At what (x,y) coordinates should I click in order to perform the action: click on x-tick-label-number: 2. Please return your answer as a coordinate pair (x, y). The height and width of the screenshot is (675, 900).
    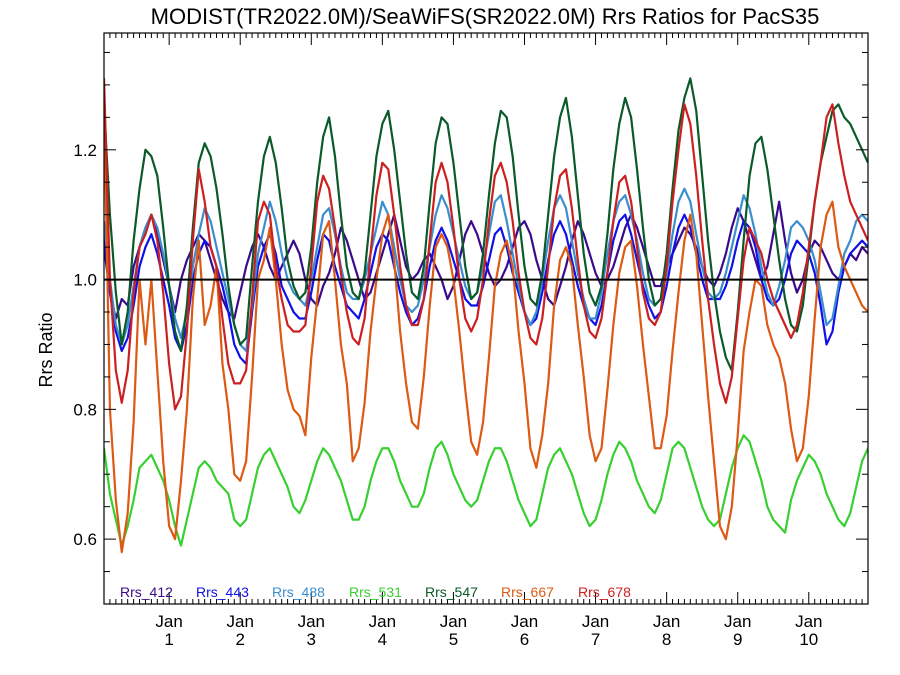
    Looking at the image, I should click on (239, 639).